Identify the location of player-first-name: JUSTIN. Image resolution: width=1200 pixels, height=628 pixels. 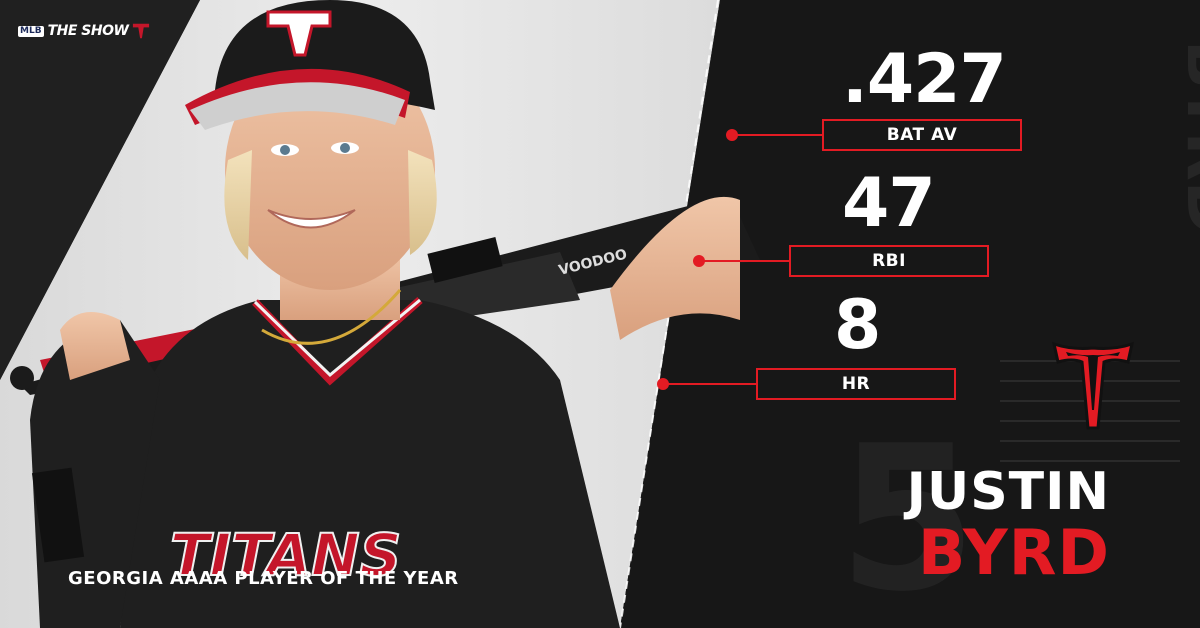
(1008, 492).